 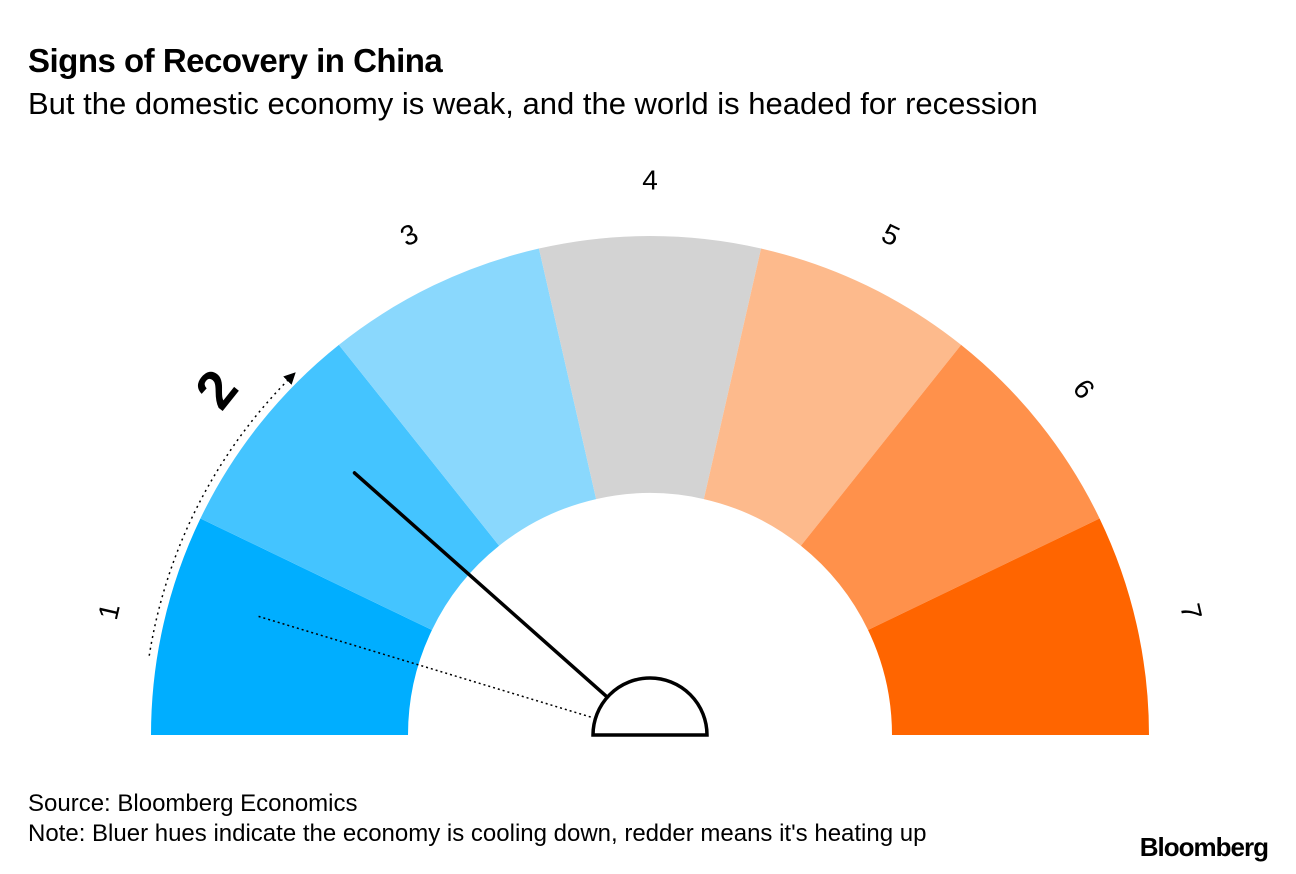 I want to click on chart-title: Signs of Recovery in China, so click(x=235, y=60).